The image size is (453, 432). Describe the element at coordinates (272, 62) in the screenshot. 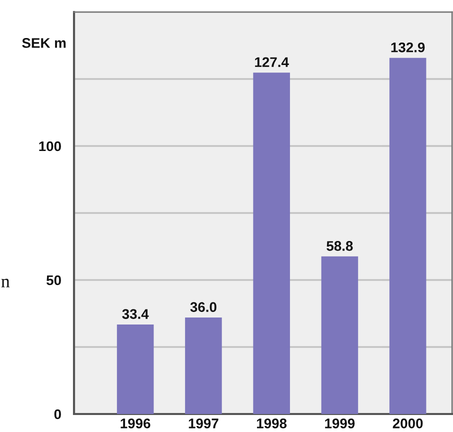

I see `data-label: 127.4` at that location.